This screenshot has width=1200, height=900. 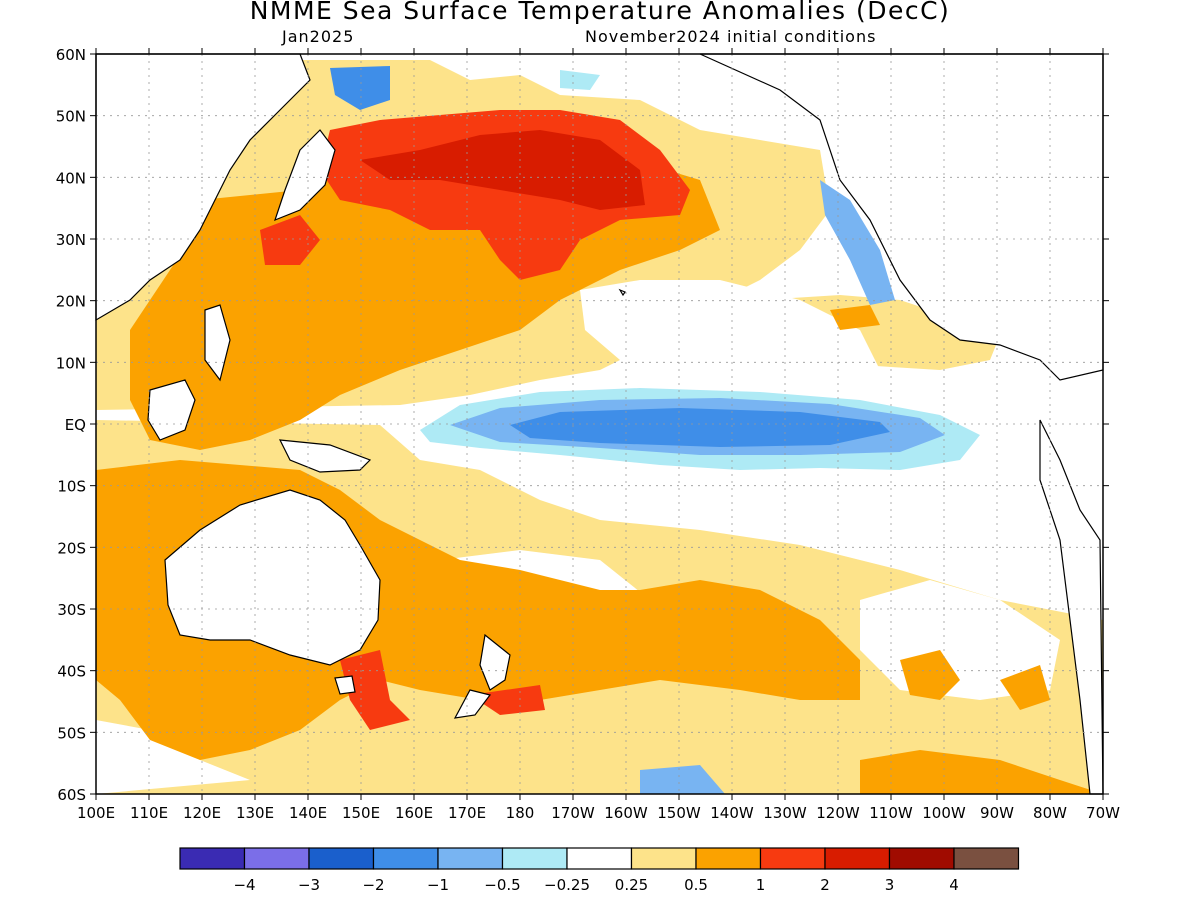 What do you see at coordinates (567, 885) in the screenshot?
I see `colorbar-label: −0.25` at bounding box center [567, 885].